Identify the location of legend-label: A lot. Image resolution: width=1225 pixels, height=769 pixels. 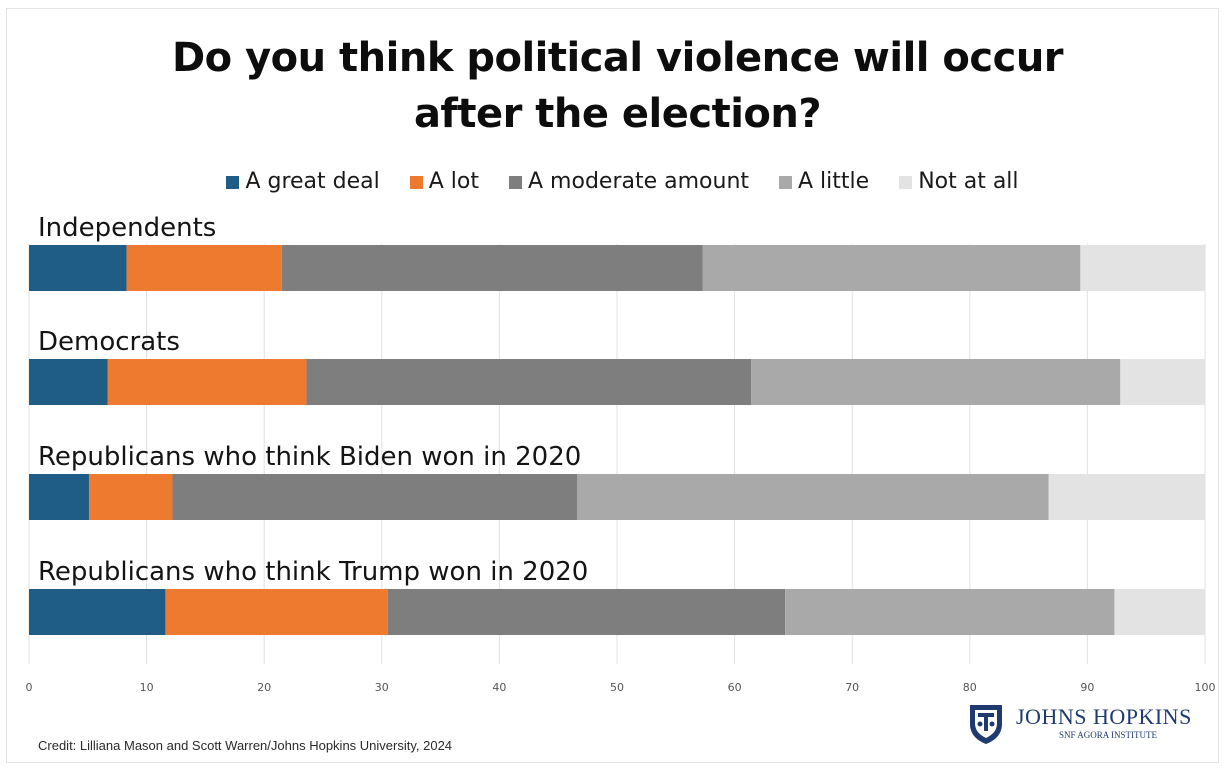
(454, 181).